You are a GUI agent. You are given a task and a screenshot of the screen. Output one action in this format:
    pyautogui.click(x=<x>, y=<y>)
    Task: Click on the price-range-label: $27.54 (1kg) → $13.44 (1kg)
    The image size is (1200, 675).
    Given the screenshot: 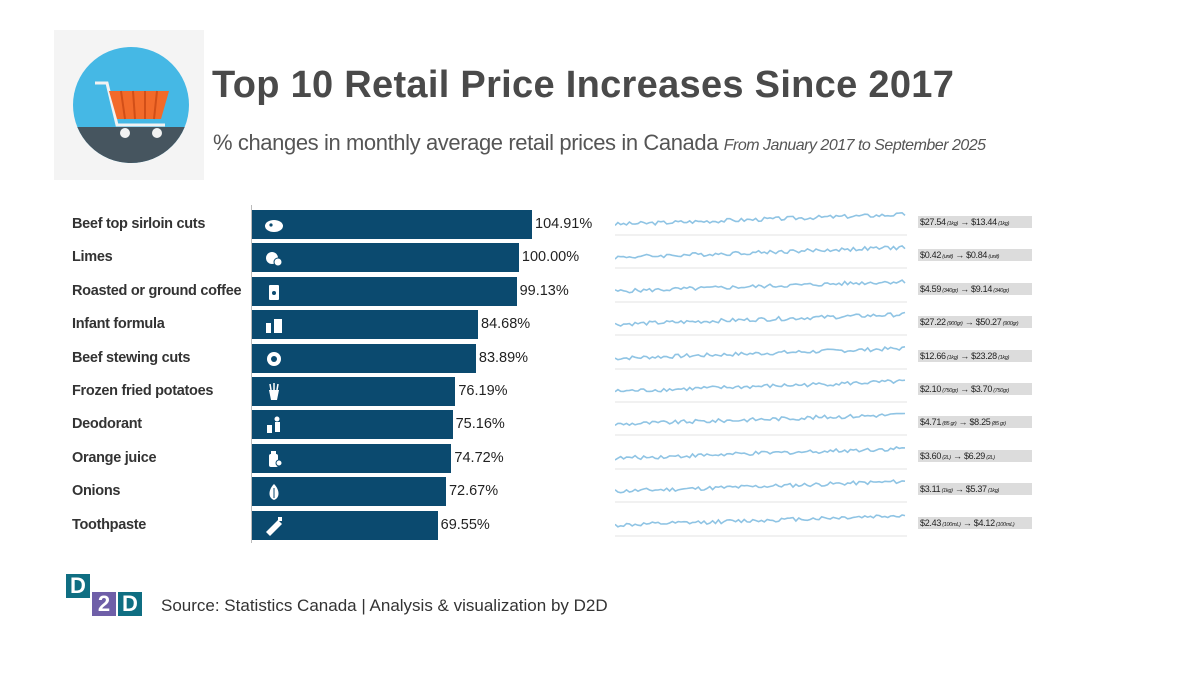 What is the action you would take?
    pyautogui.click(x=975, y=222)
    